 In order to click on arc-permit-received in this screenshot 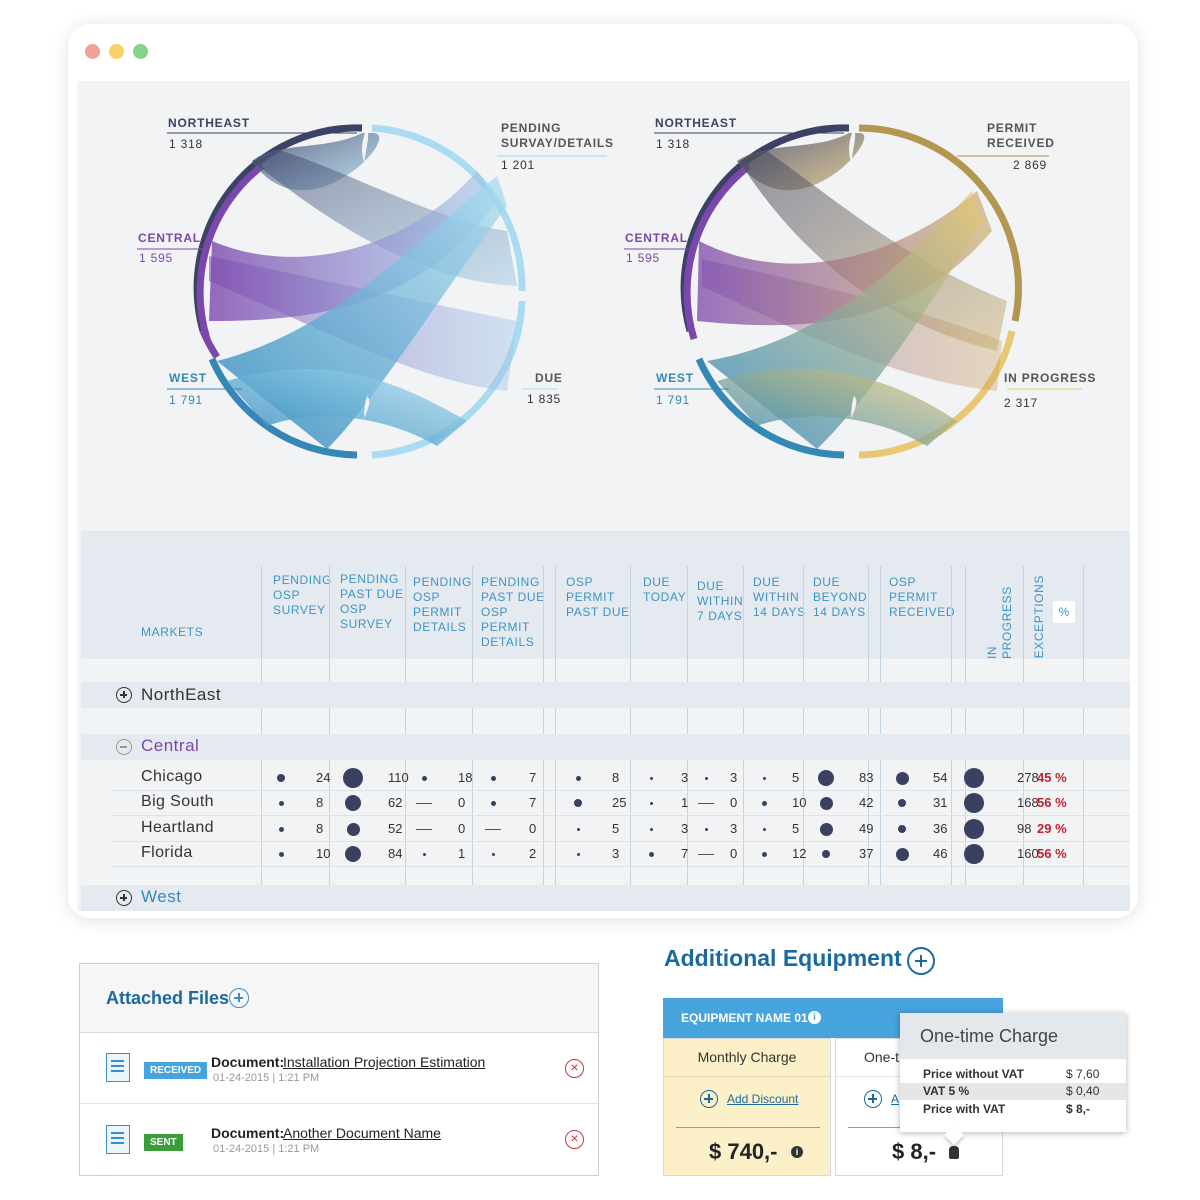, I will do `click(940, 223)`.